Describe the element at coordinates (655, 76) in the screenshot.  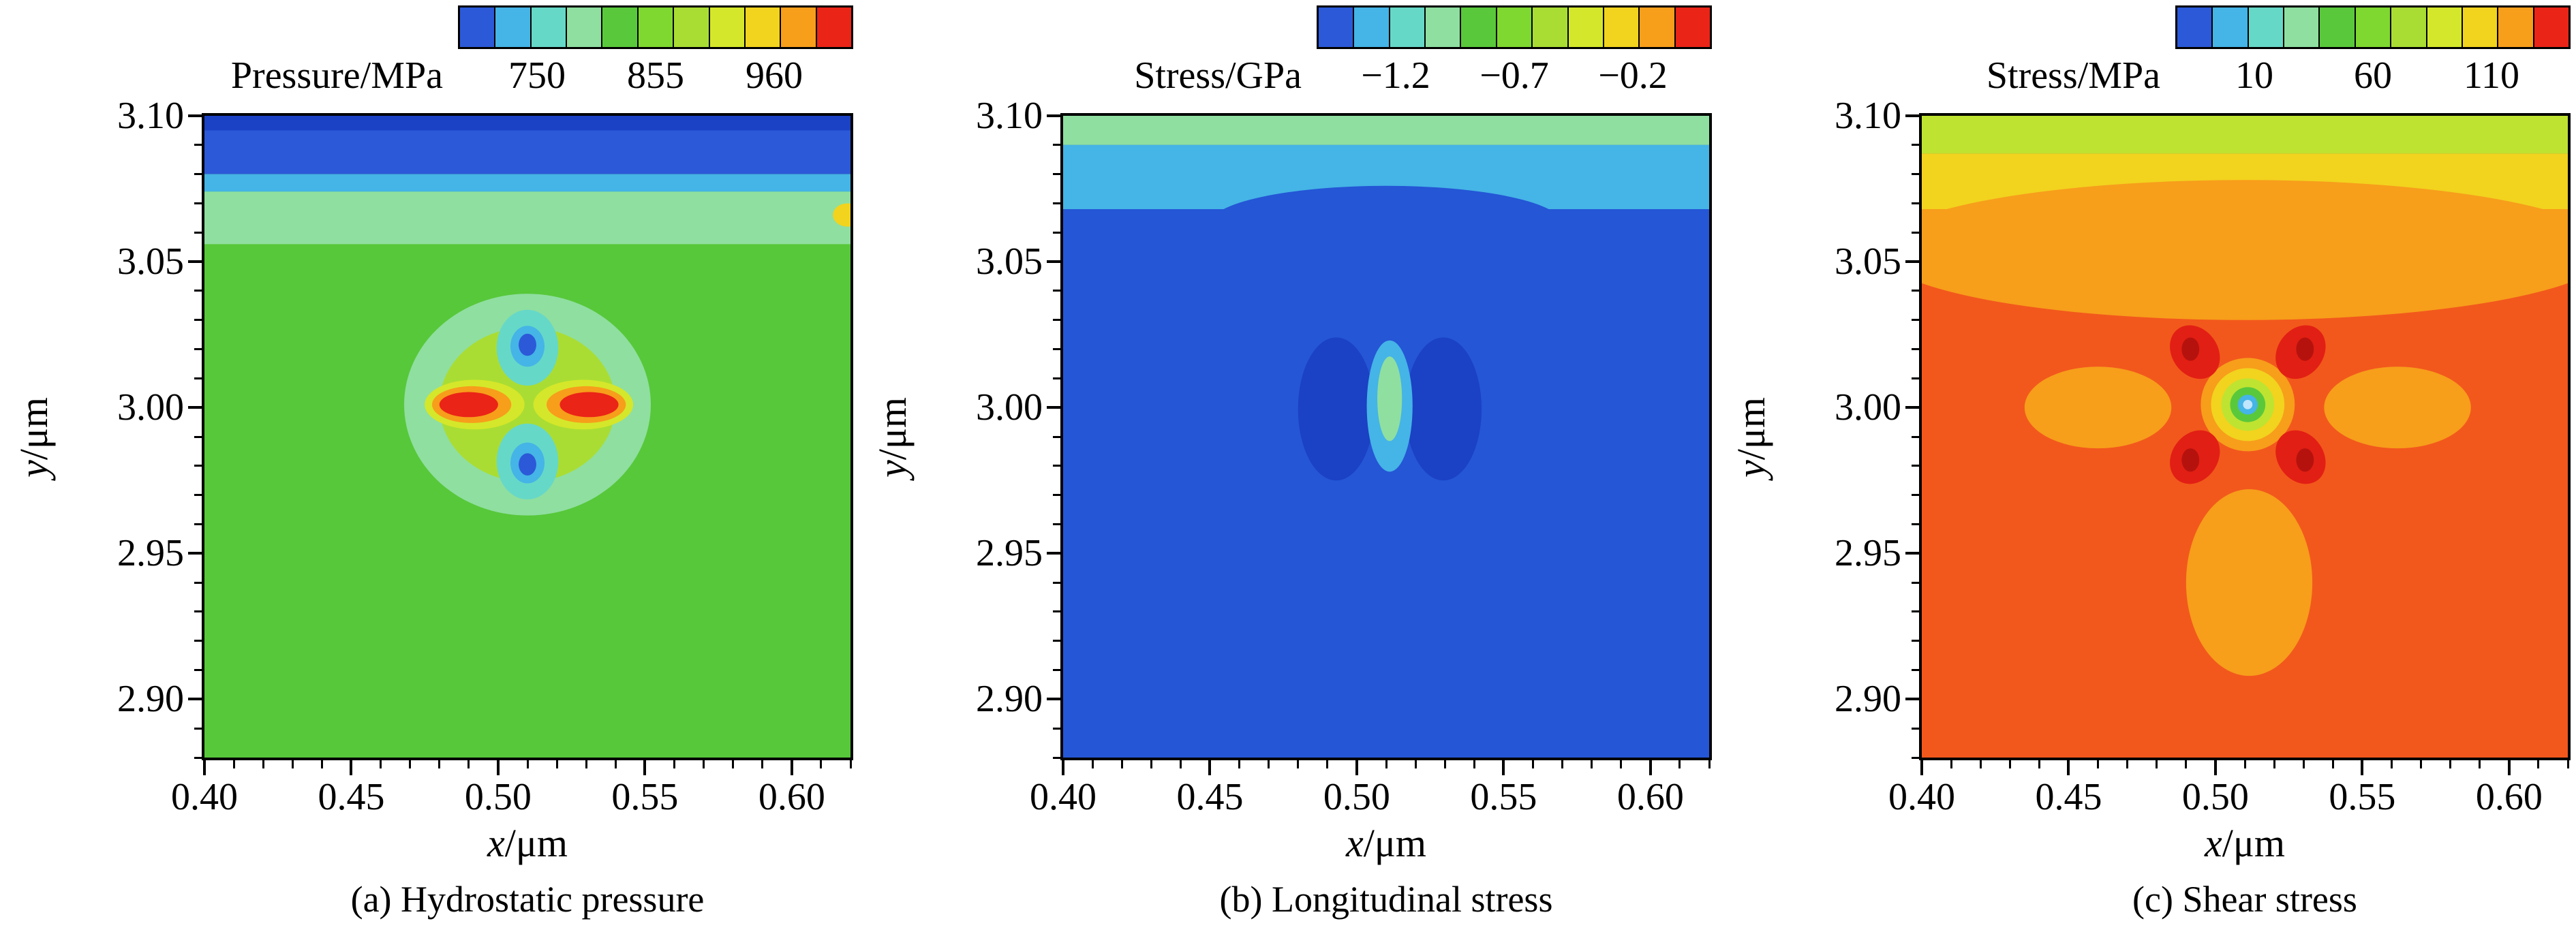
I see `colorbar-tick-label: 855` at that location.